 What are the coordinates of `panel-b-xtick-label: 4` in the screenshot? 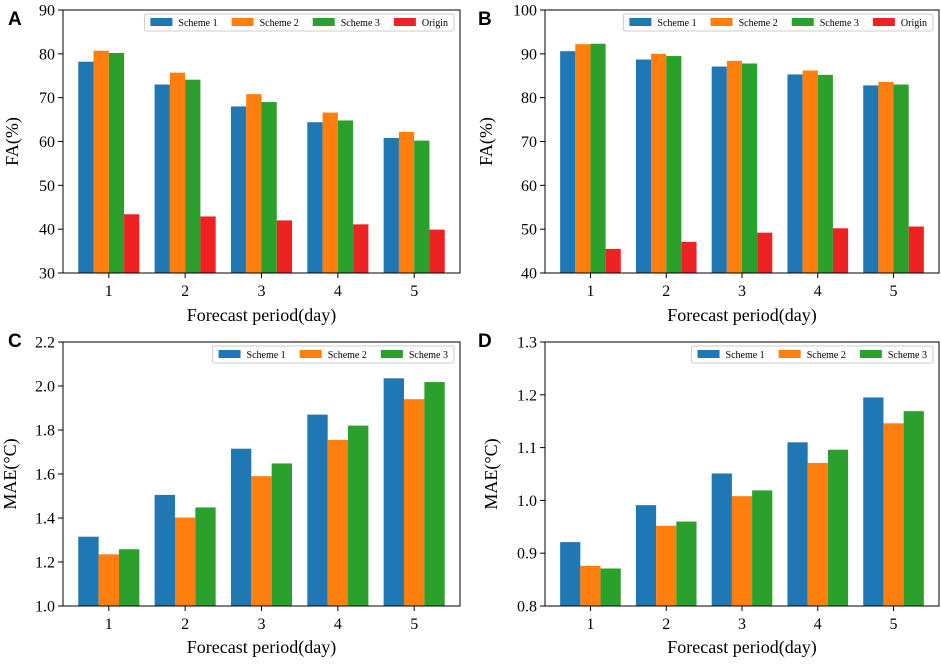 It's located at (818, 291).